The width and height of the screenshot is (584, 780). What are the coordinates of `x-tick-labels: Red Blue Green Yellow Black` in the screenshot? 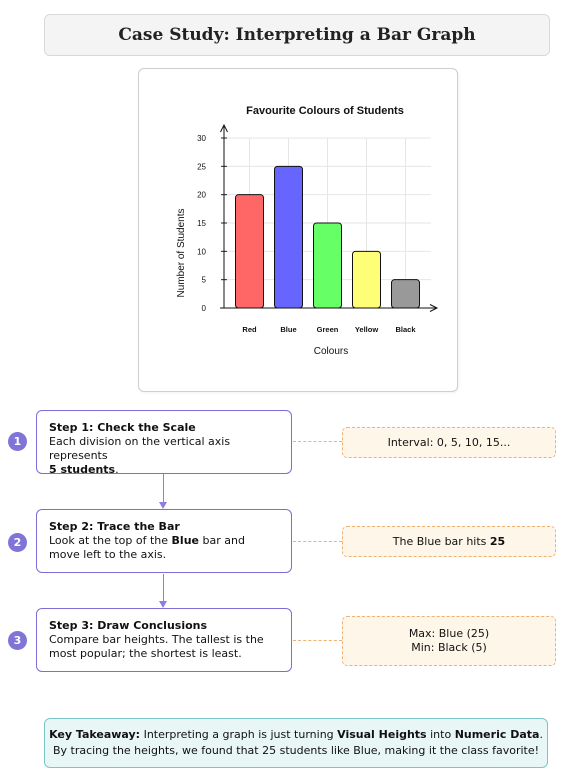 It's located at (329, 329).